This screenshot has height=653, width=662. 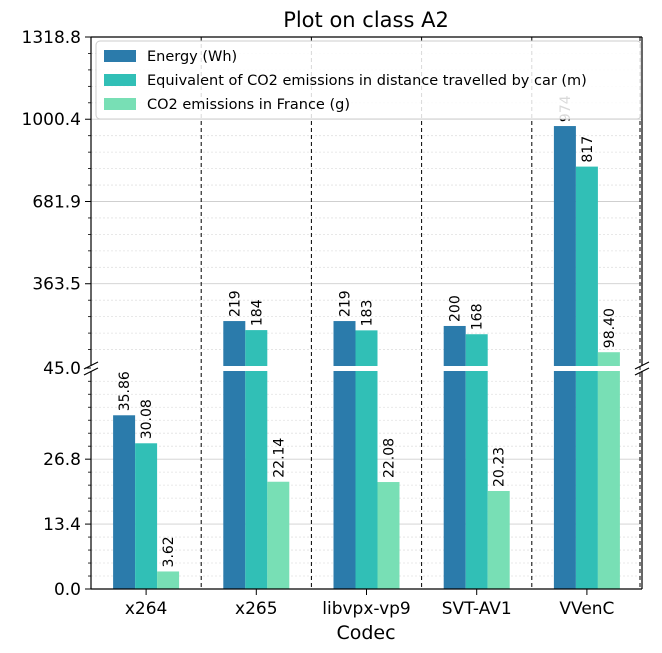 I want to click on legend-frame, so click(x=368, y=80).